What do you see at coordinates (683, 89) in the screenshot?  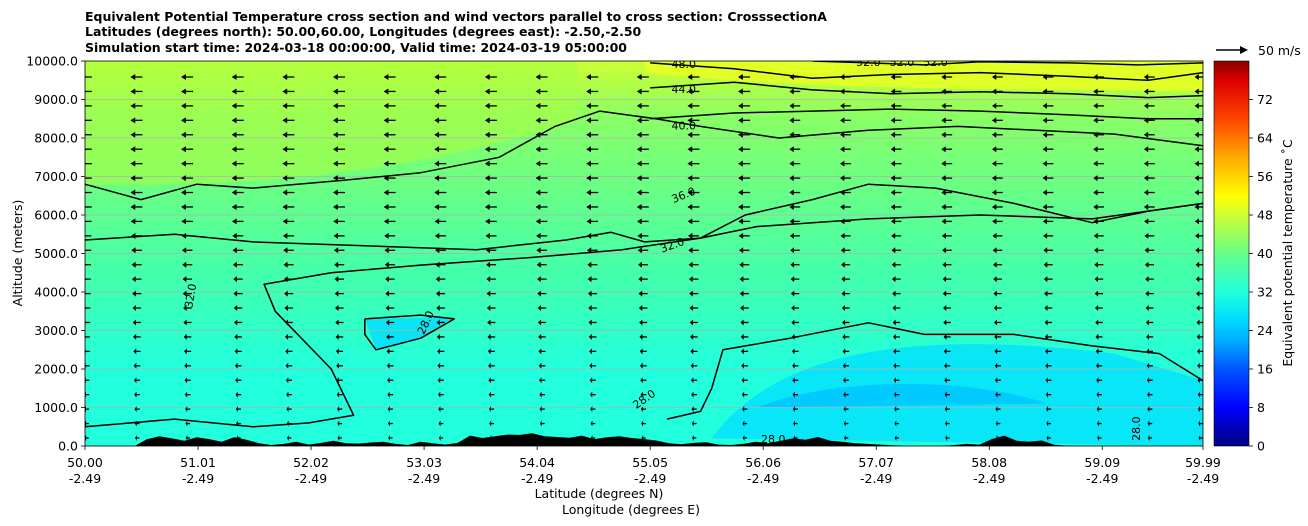 I see `contour-label: 44.0` at bounding box center [683, 89].